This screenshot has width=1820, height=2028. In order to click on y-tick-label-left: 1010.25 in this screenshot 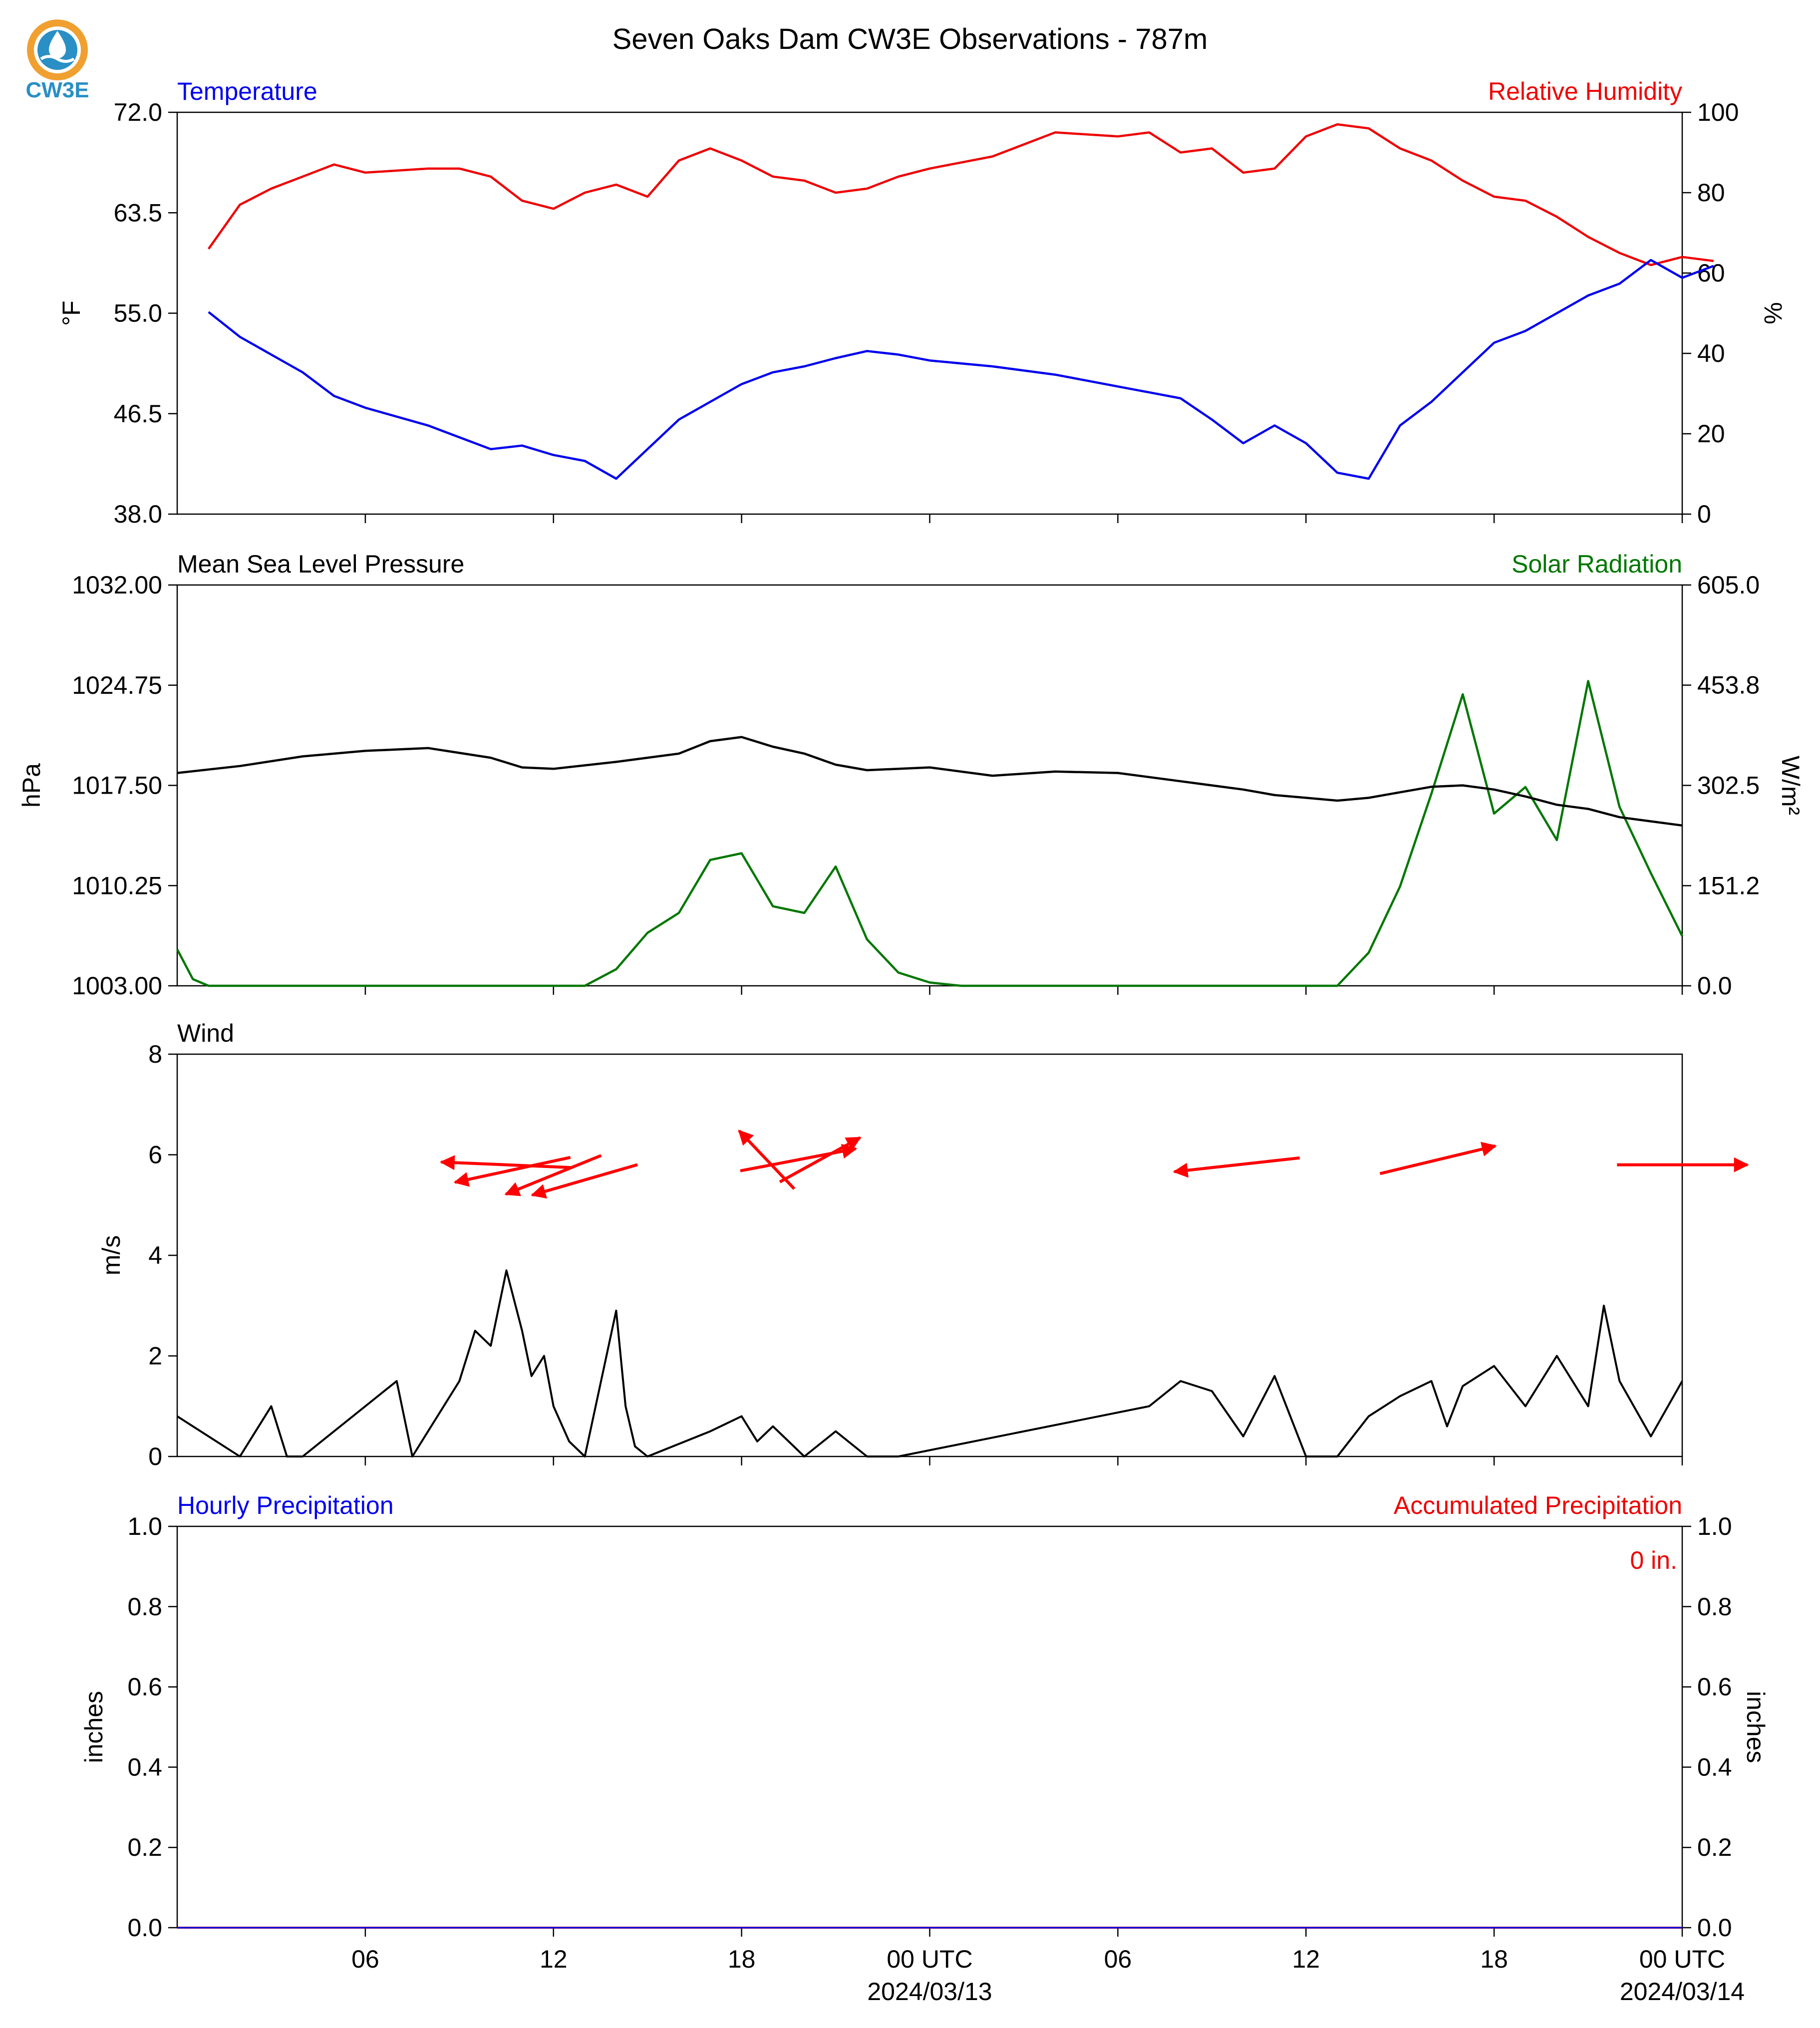, I will do `click(117, 885)`.